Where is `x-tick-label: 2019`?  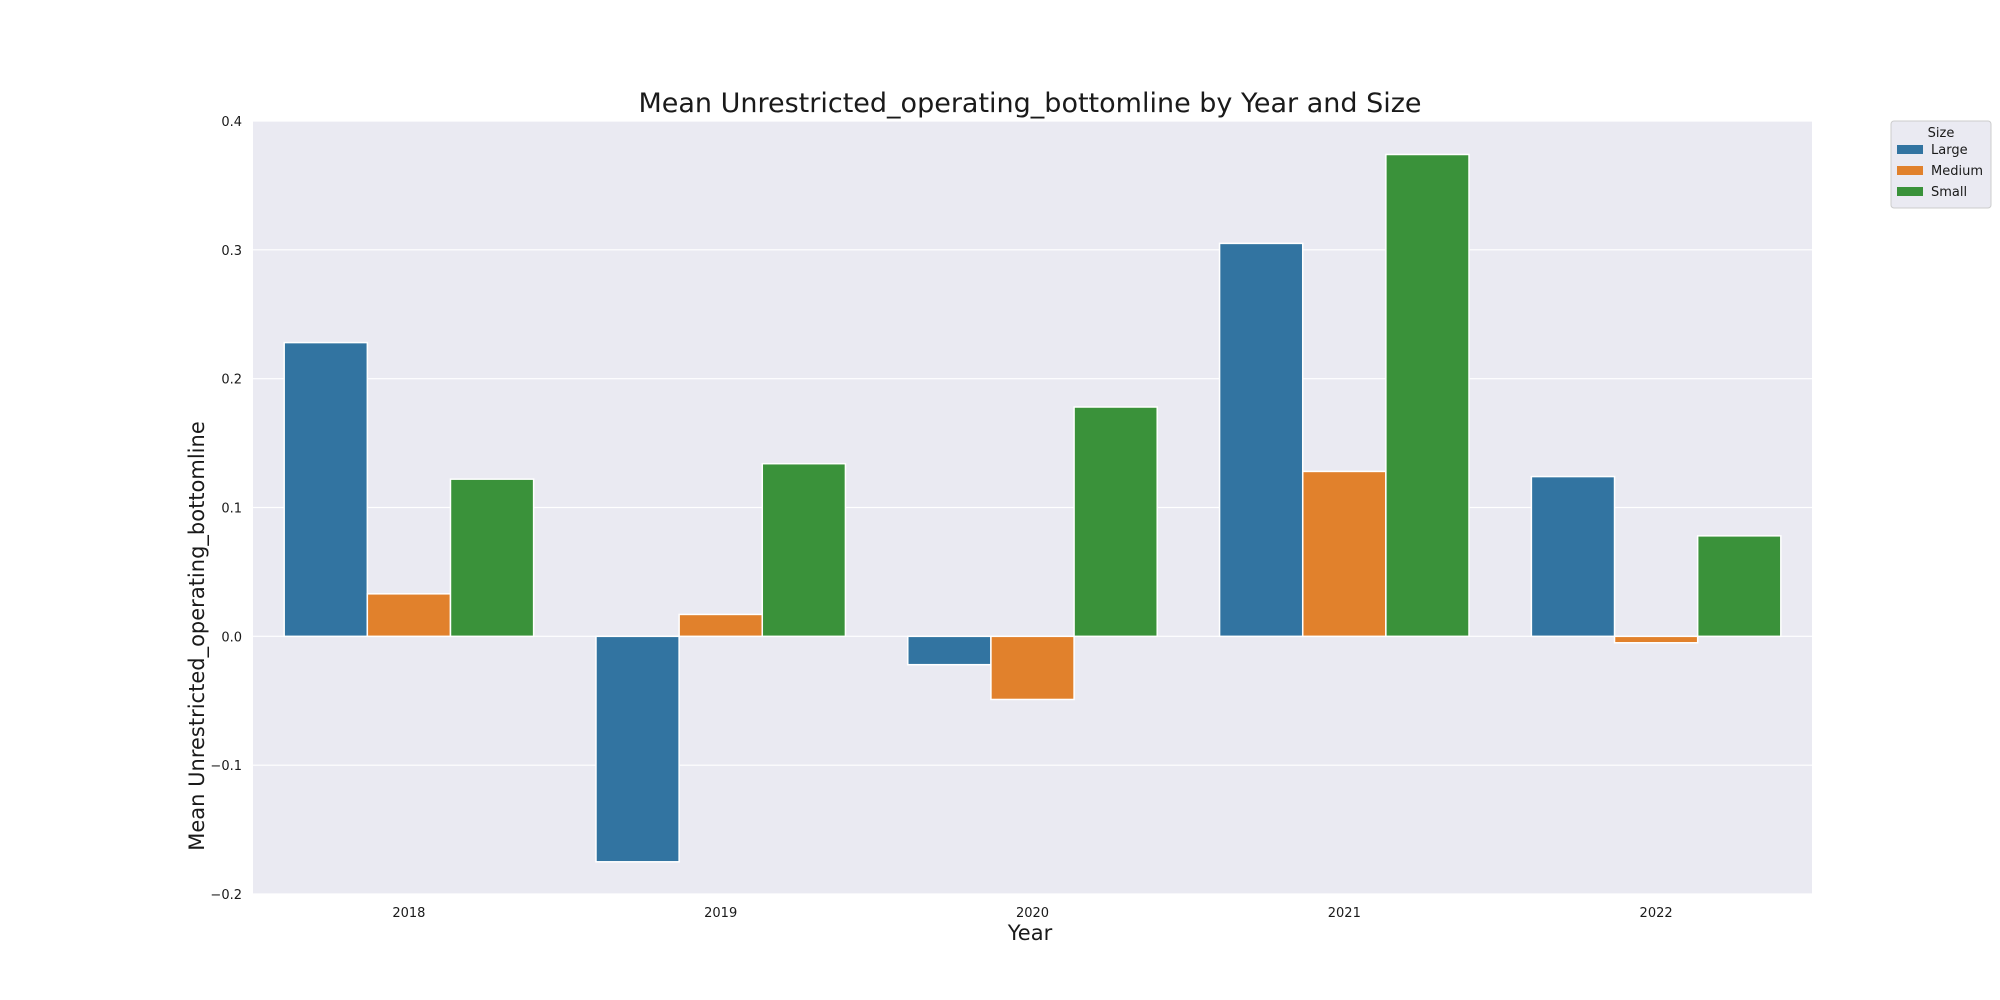
x-tick-label: 2019 is located at coordinates (720, 913).